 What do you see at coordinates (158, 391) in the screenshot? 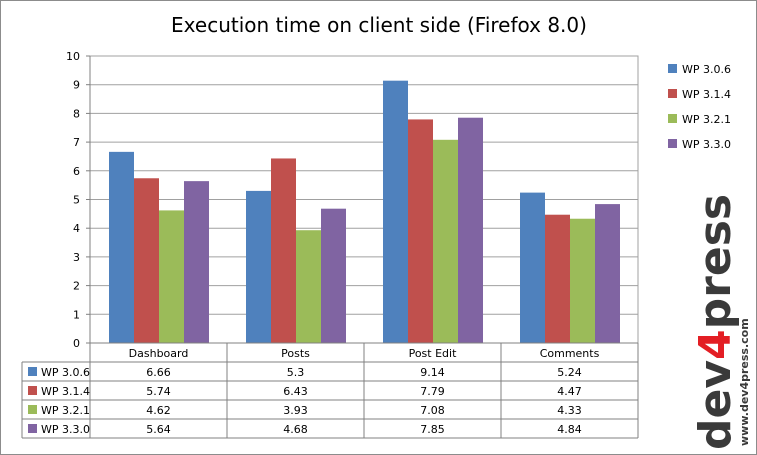
I see `data-label: 5.74` at bounding box center [158, 391].